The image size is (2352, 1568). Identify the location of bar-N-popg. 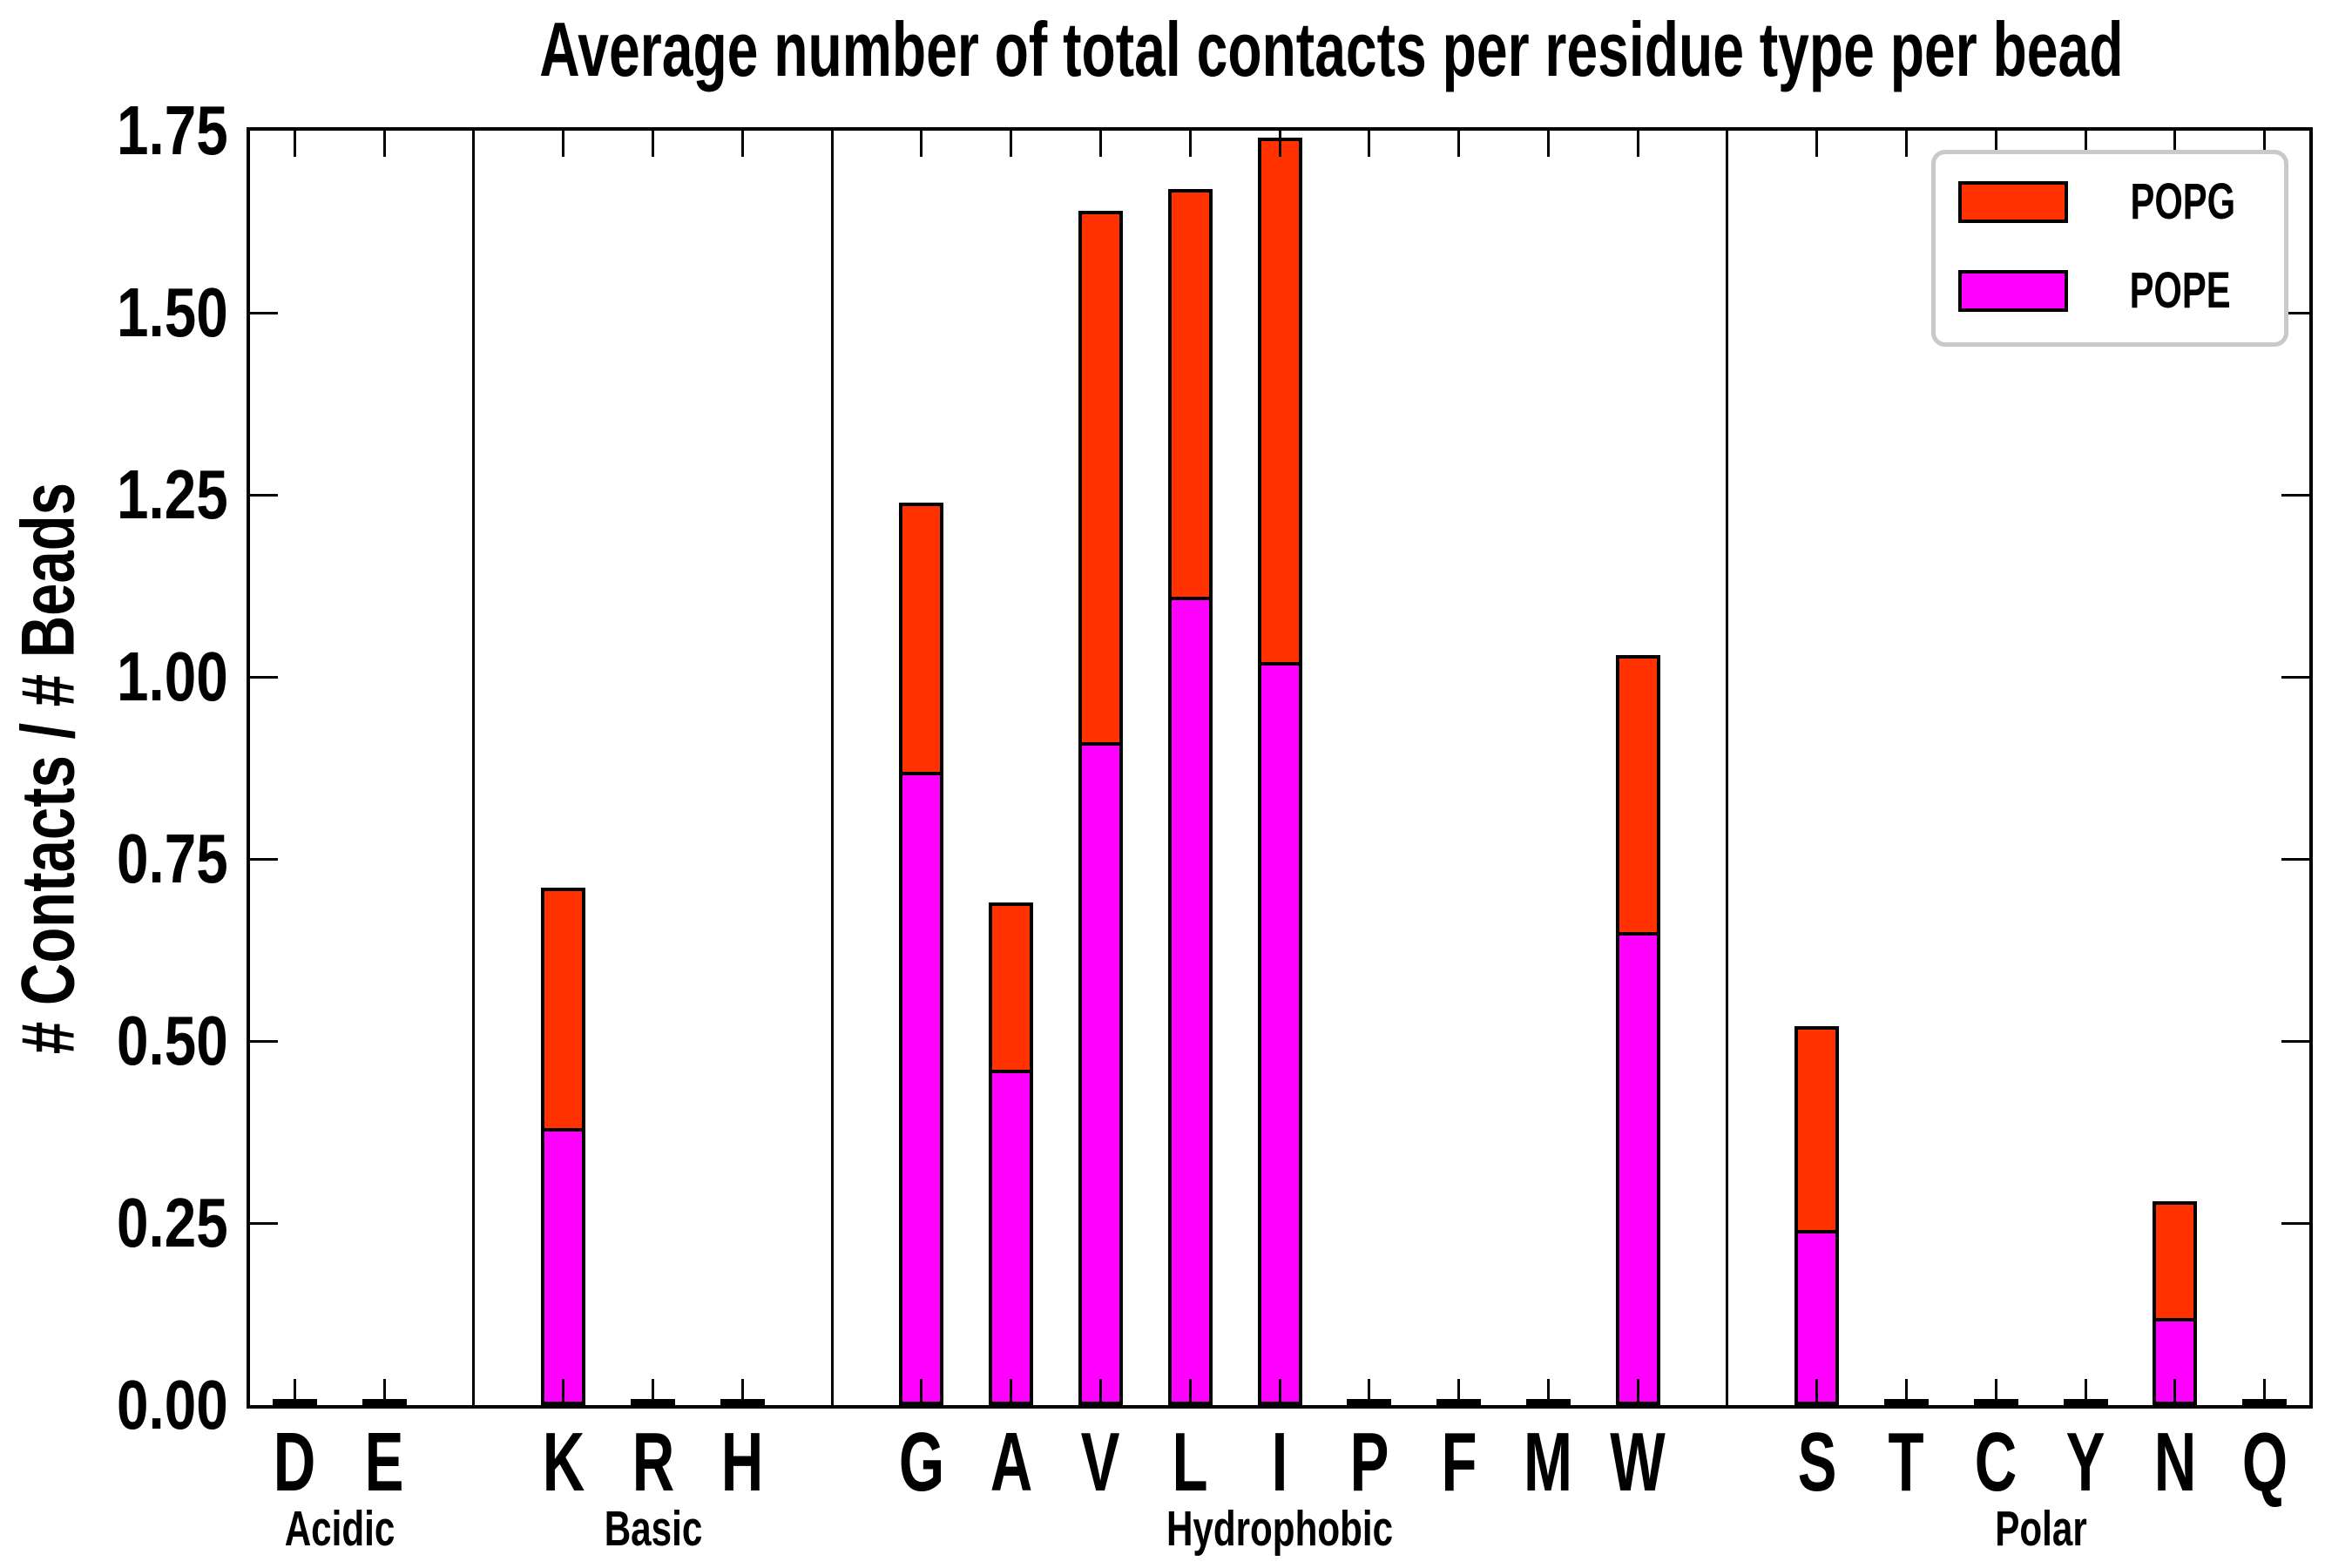
(2175, 1261).